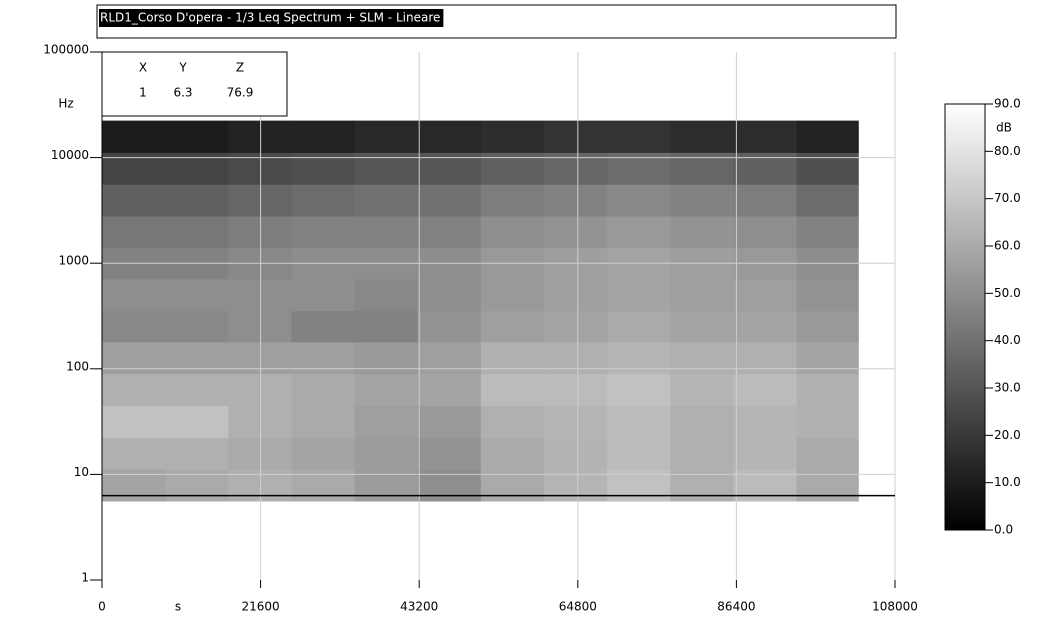 This screenshot has width=1041, height=630. Describe the element at coordinates (102, 607) in the screenshot. I see `x-tick-label: 0` at that location.